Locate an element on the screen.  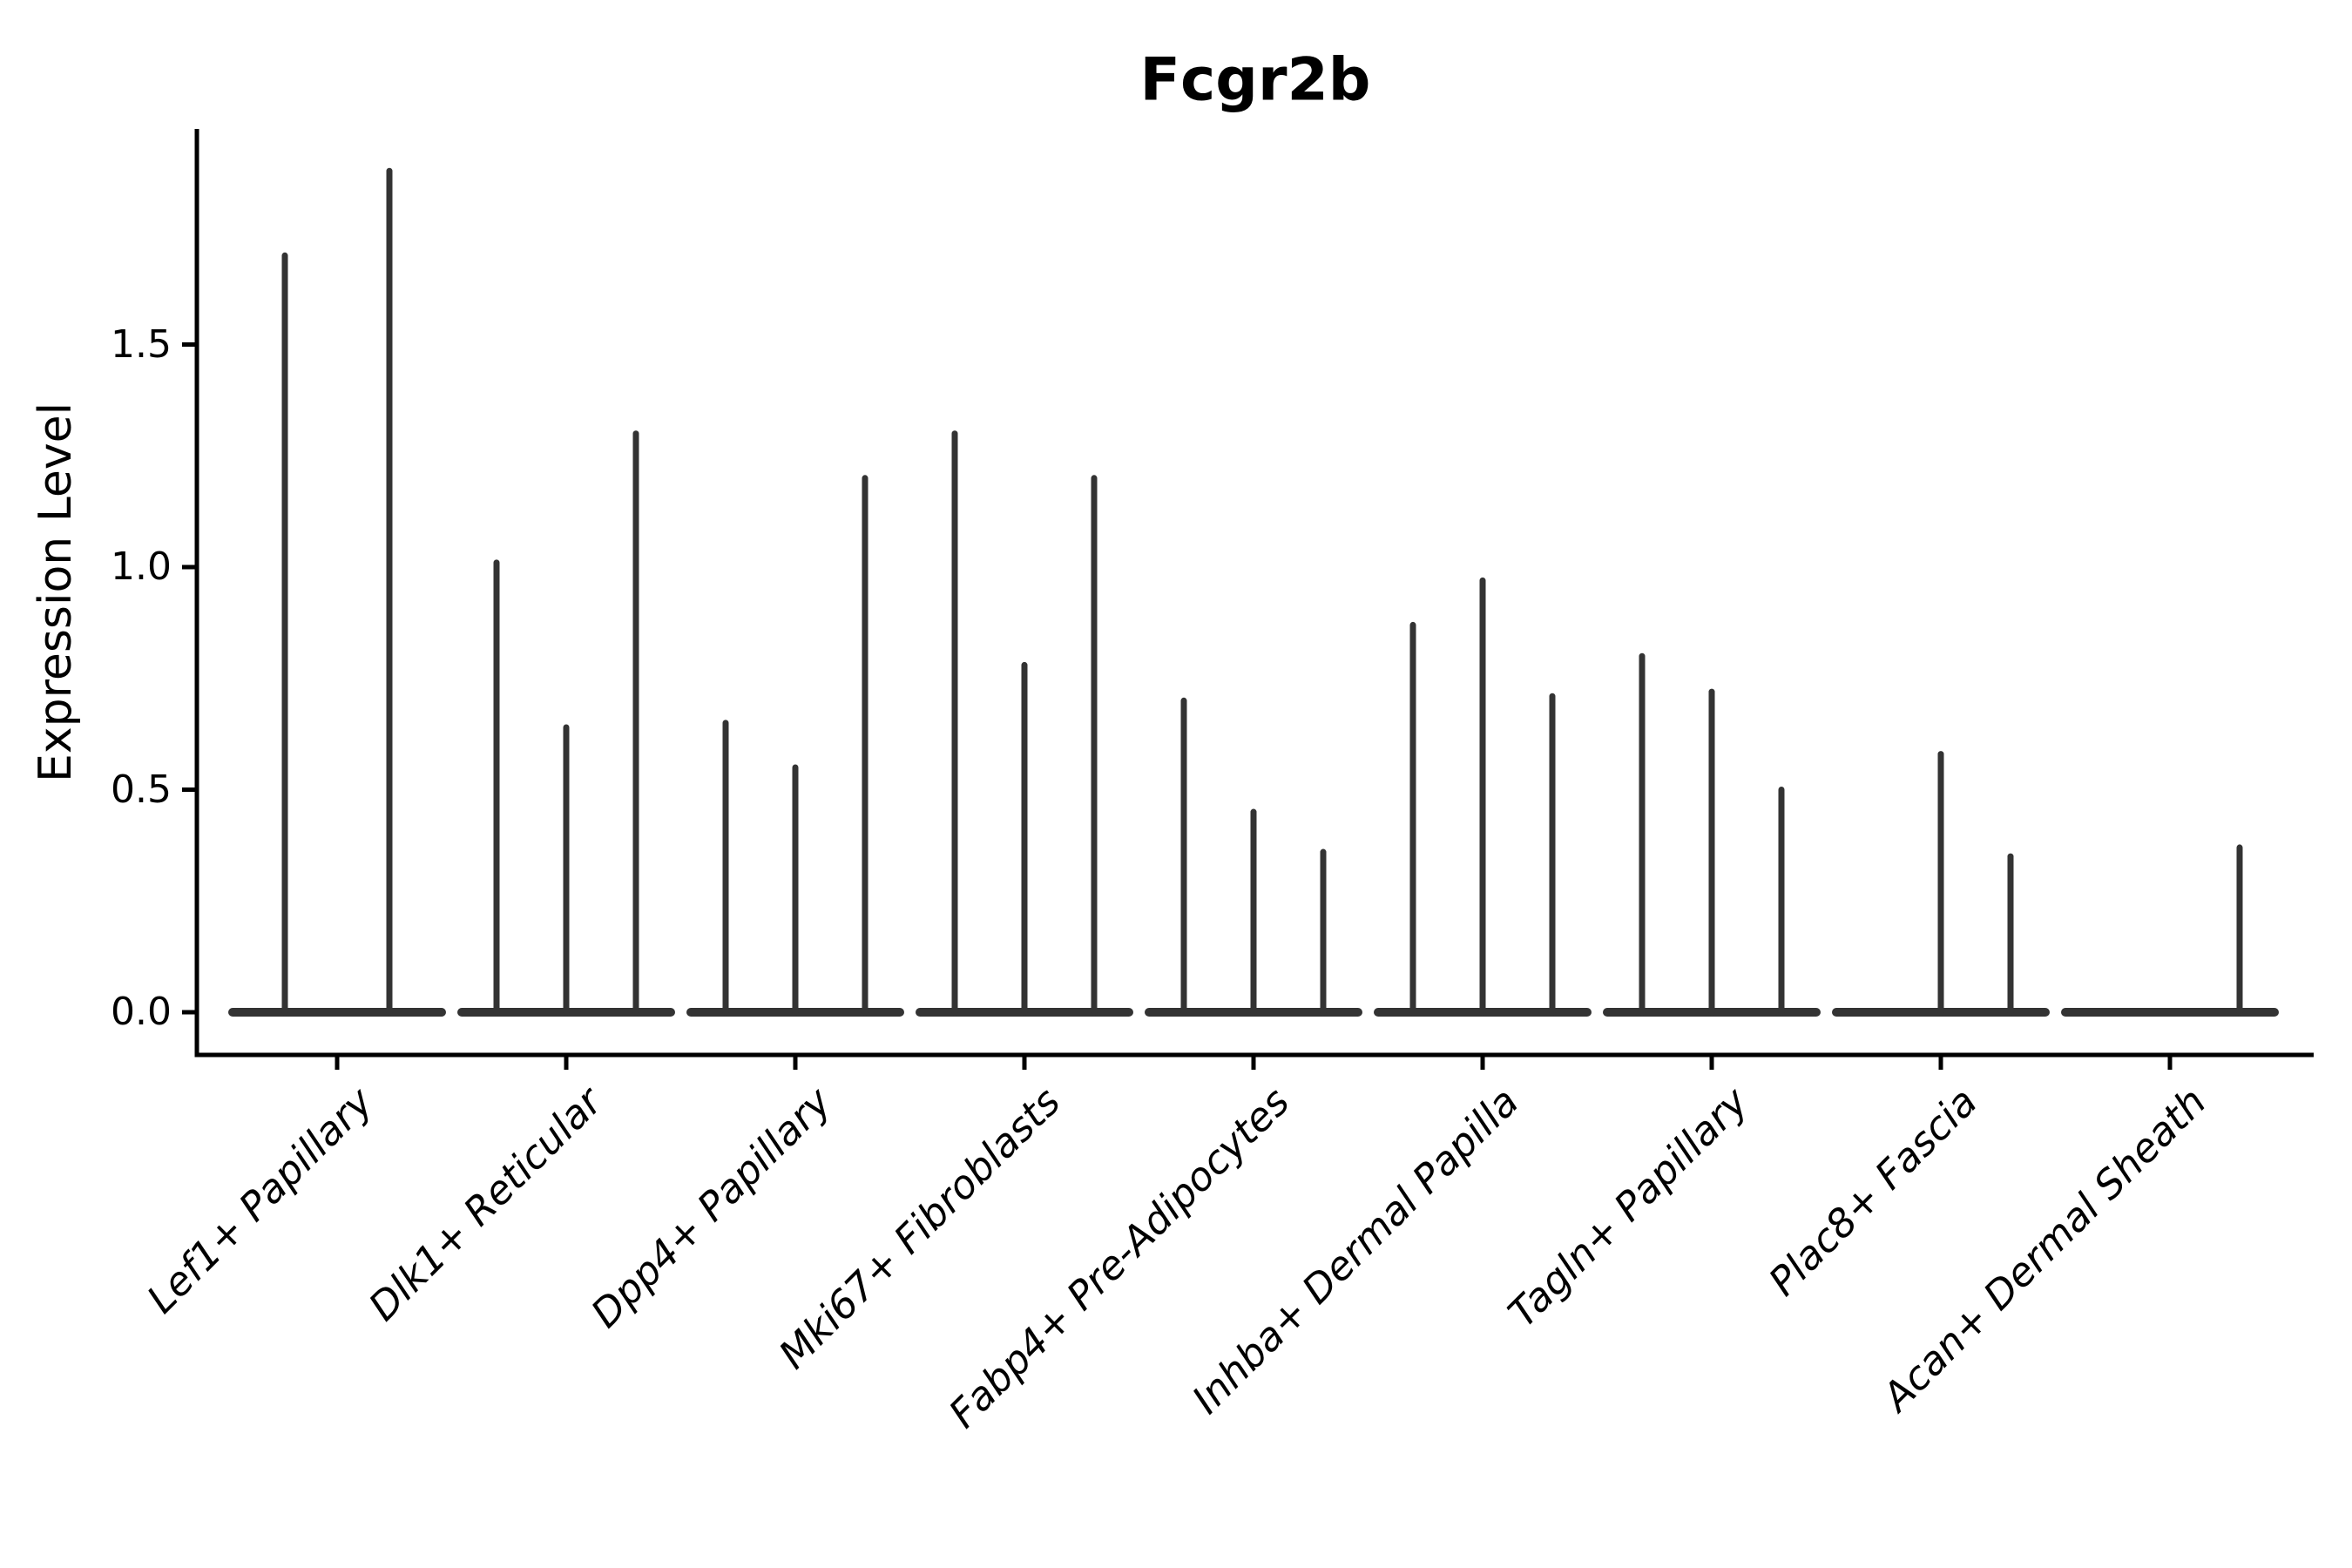
chart-title: Fcgr2b is located at coordinates (1255, 80).